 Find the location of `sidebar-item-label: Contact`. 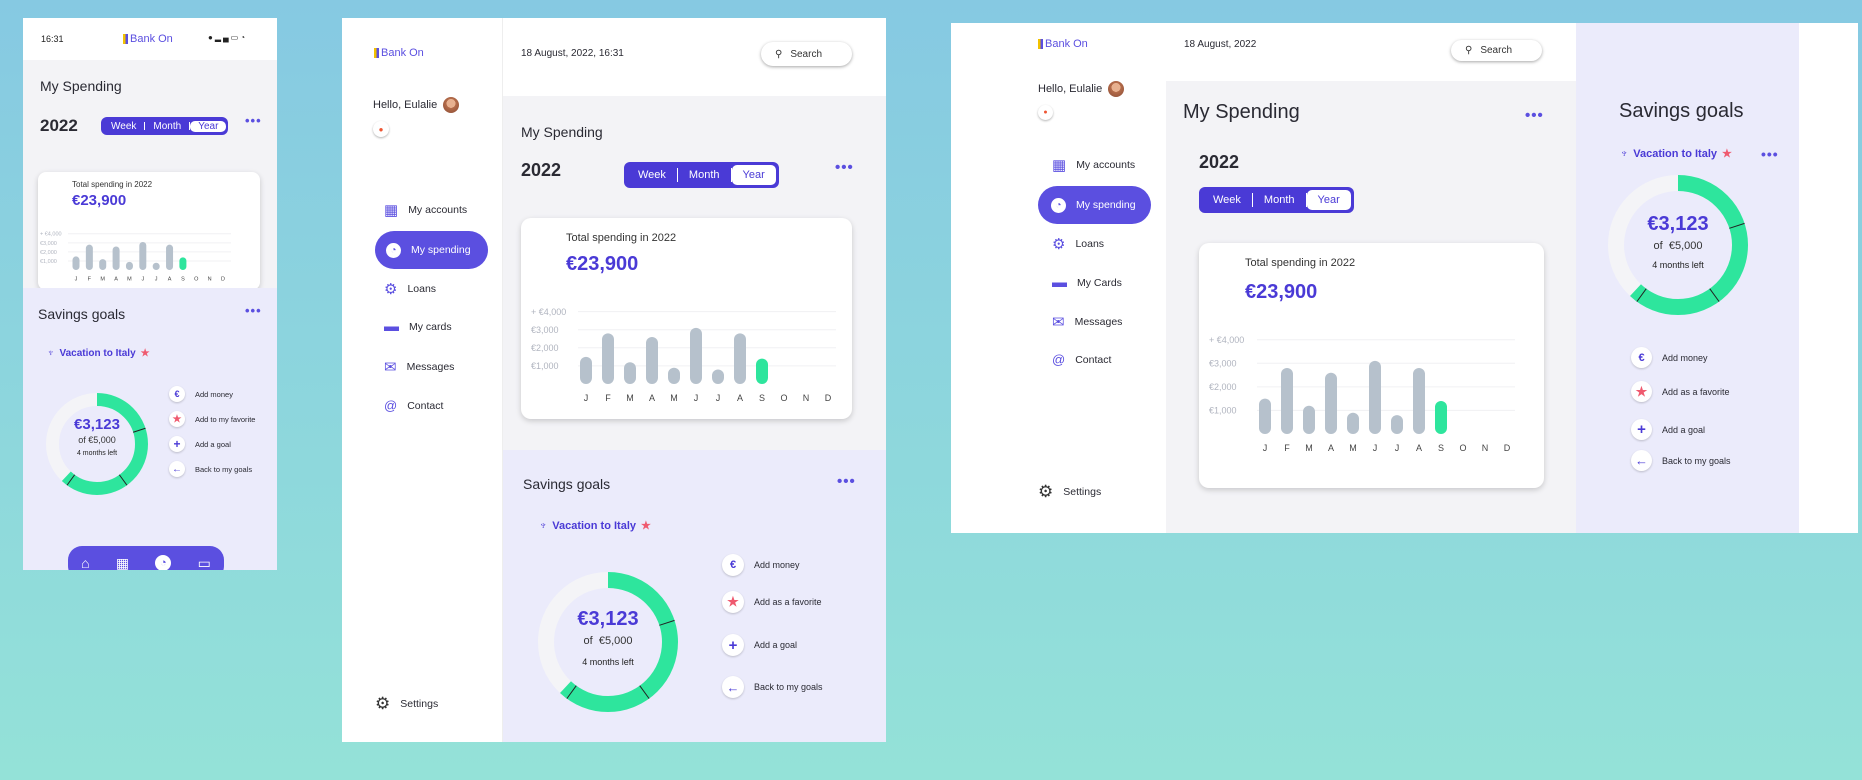

sidebar-item-label: Contact is located at coordinates (425, 405).